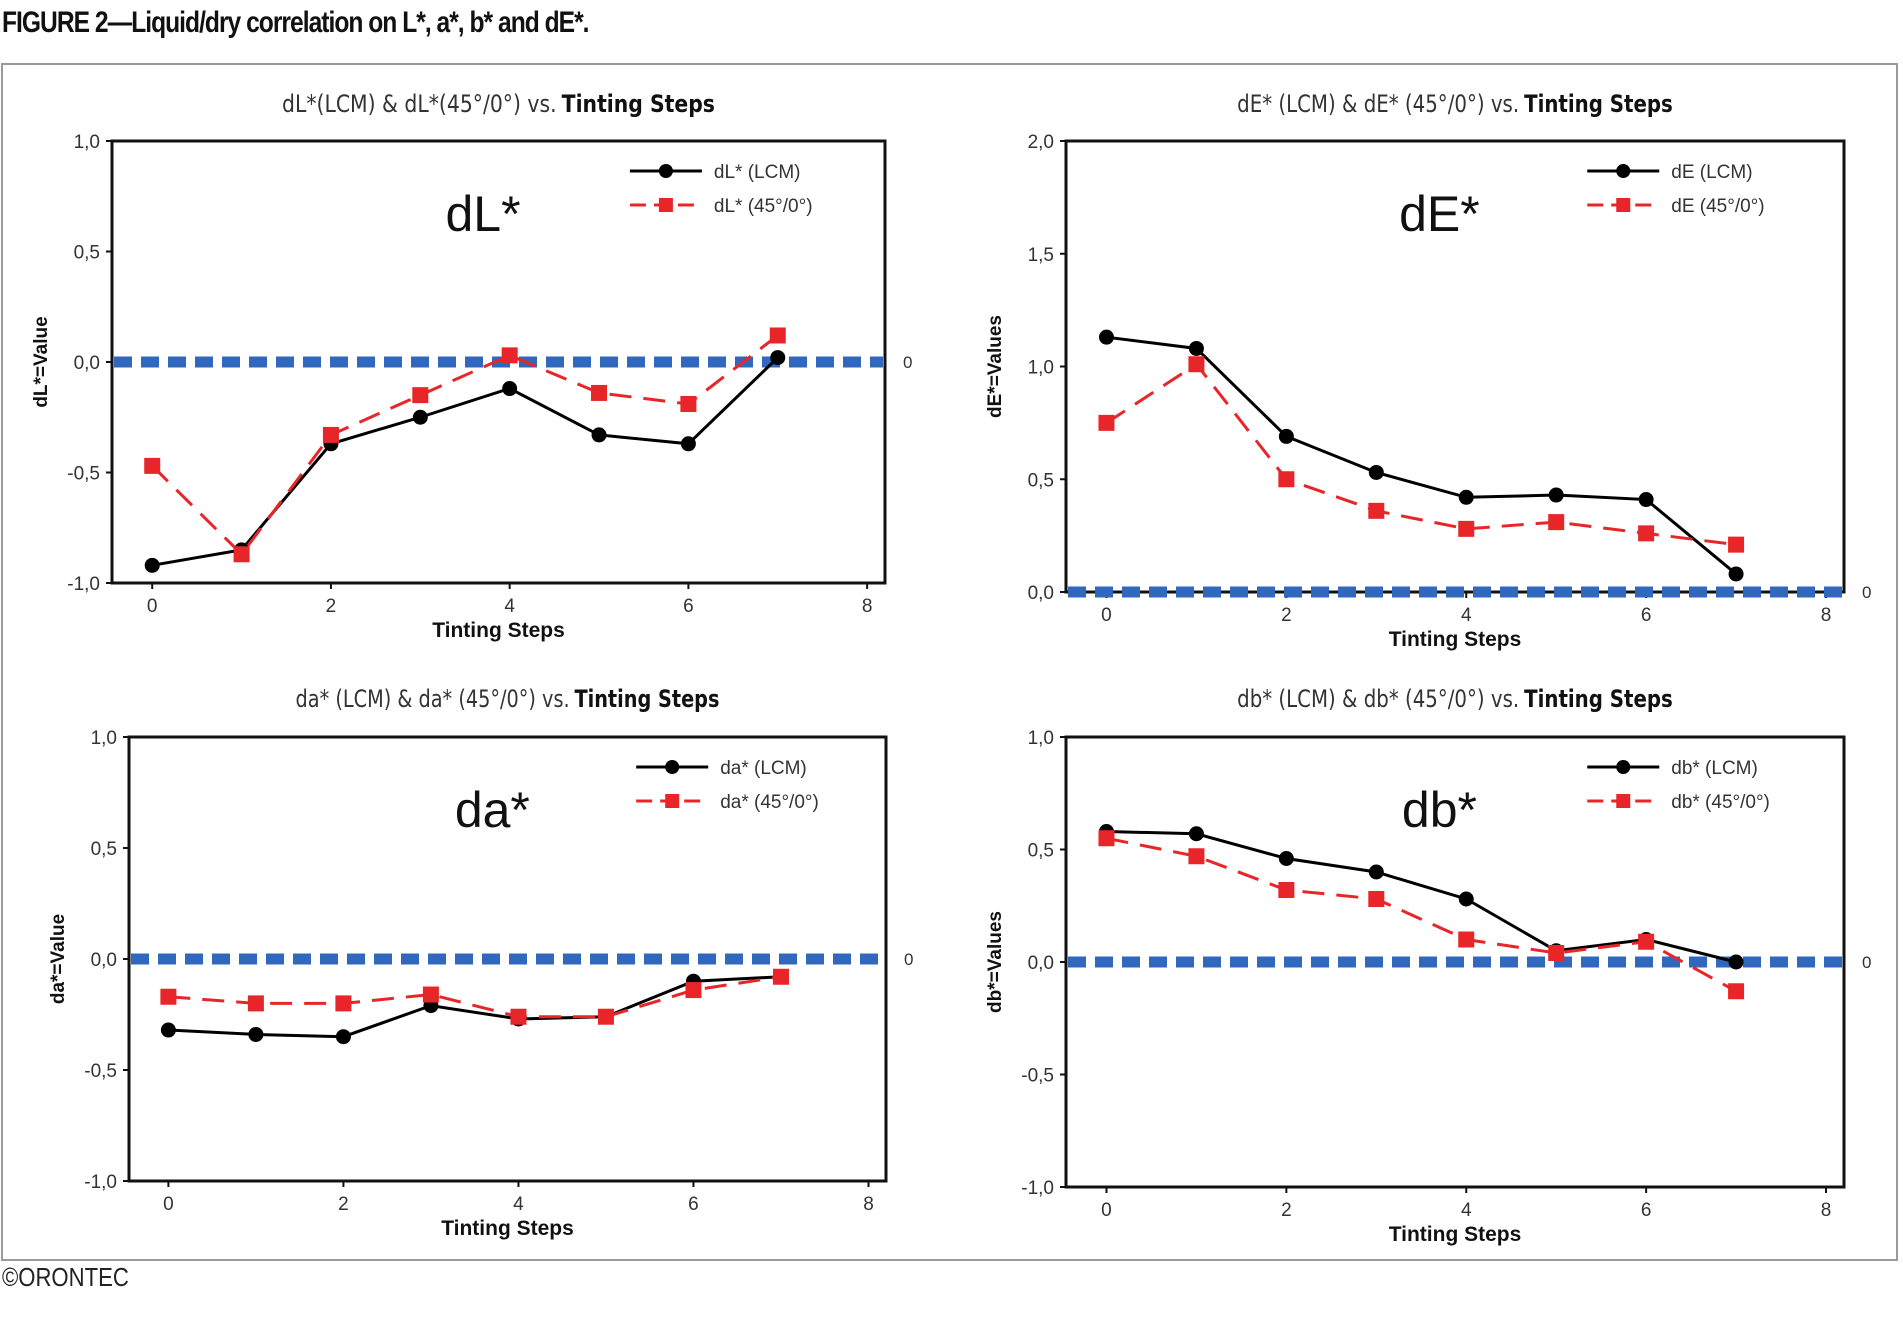 This screenshot has width=1903, height=1318. I want to click on y-axis-label: dL*=Value, so click(41, 361).